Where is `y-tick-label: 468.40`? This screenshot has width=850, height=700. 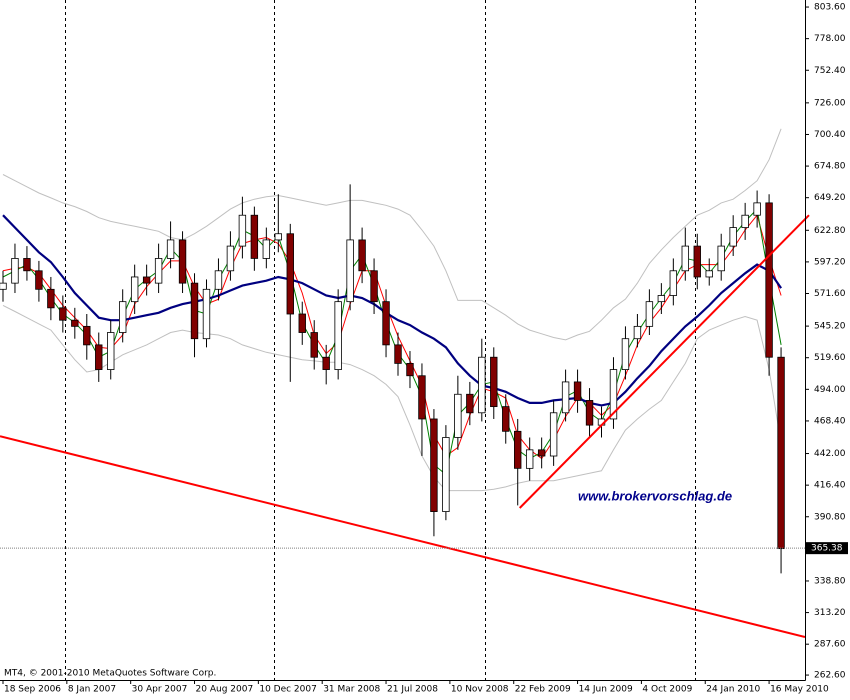 y-tick-label: 468.40 is located at coordinates (830, 421).